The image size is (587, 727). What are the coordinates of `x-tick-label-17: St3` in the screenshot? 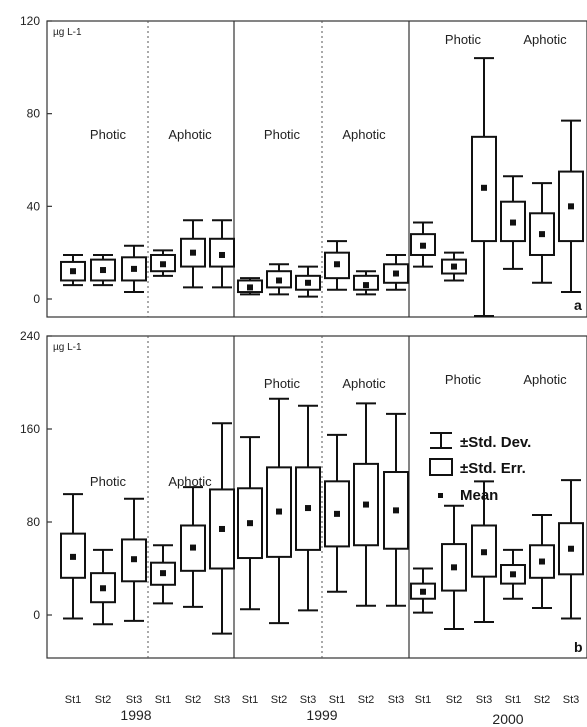 It's located at (571, 700).